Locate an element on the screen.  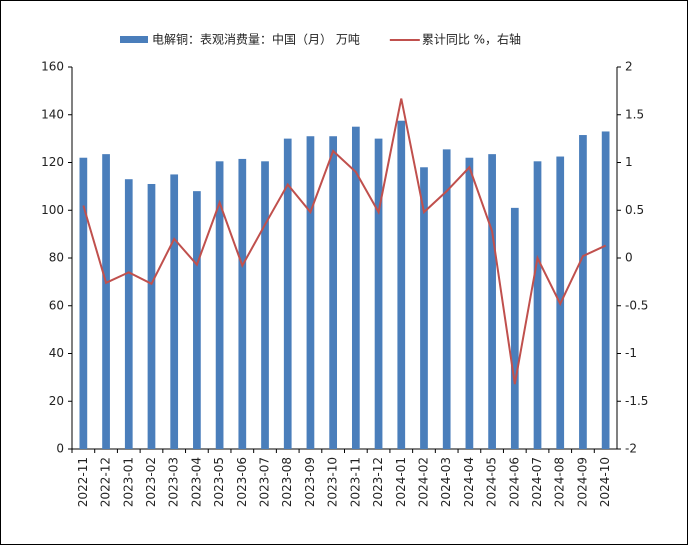
x-tick-label: 2023-02 is located at coordinates (151, 482).